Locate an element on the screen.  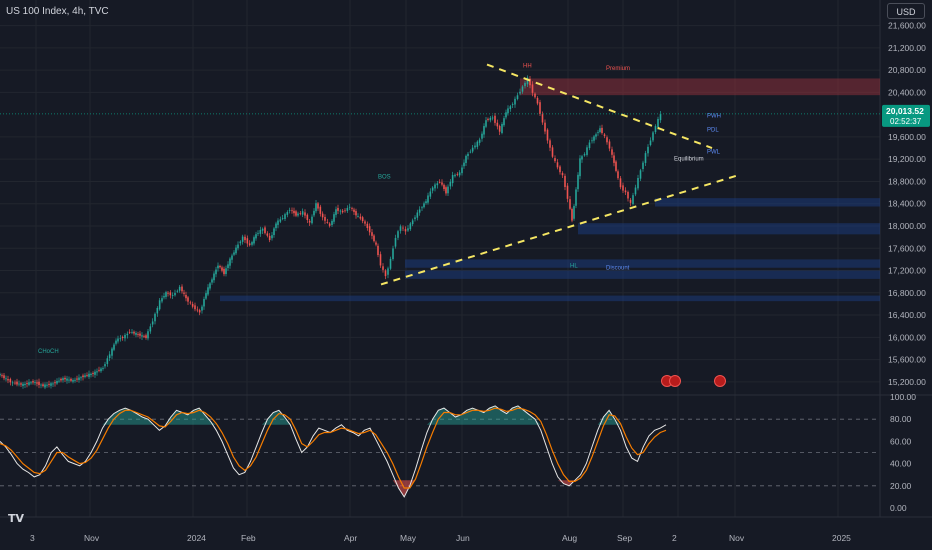
annotation-label: Premium is located at coordinates (618, 69).